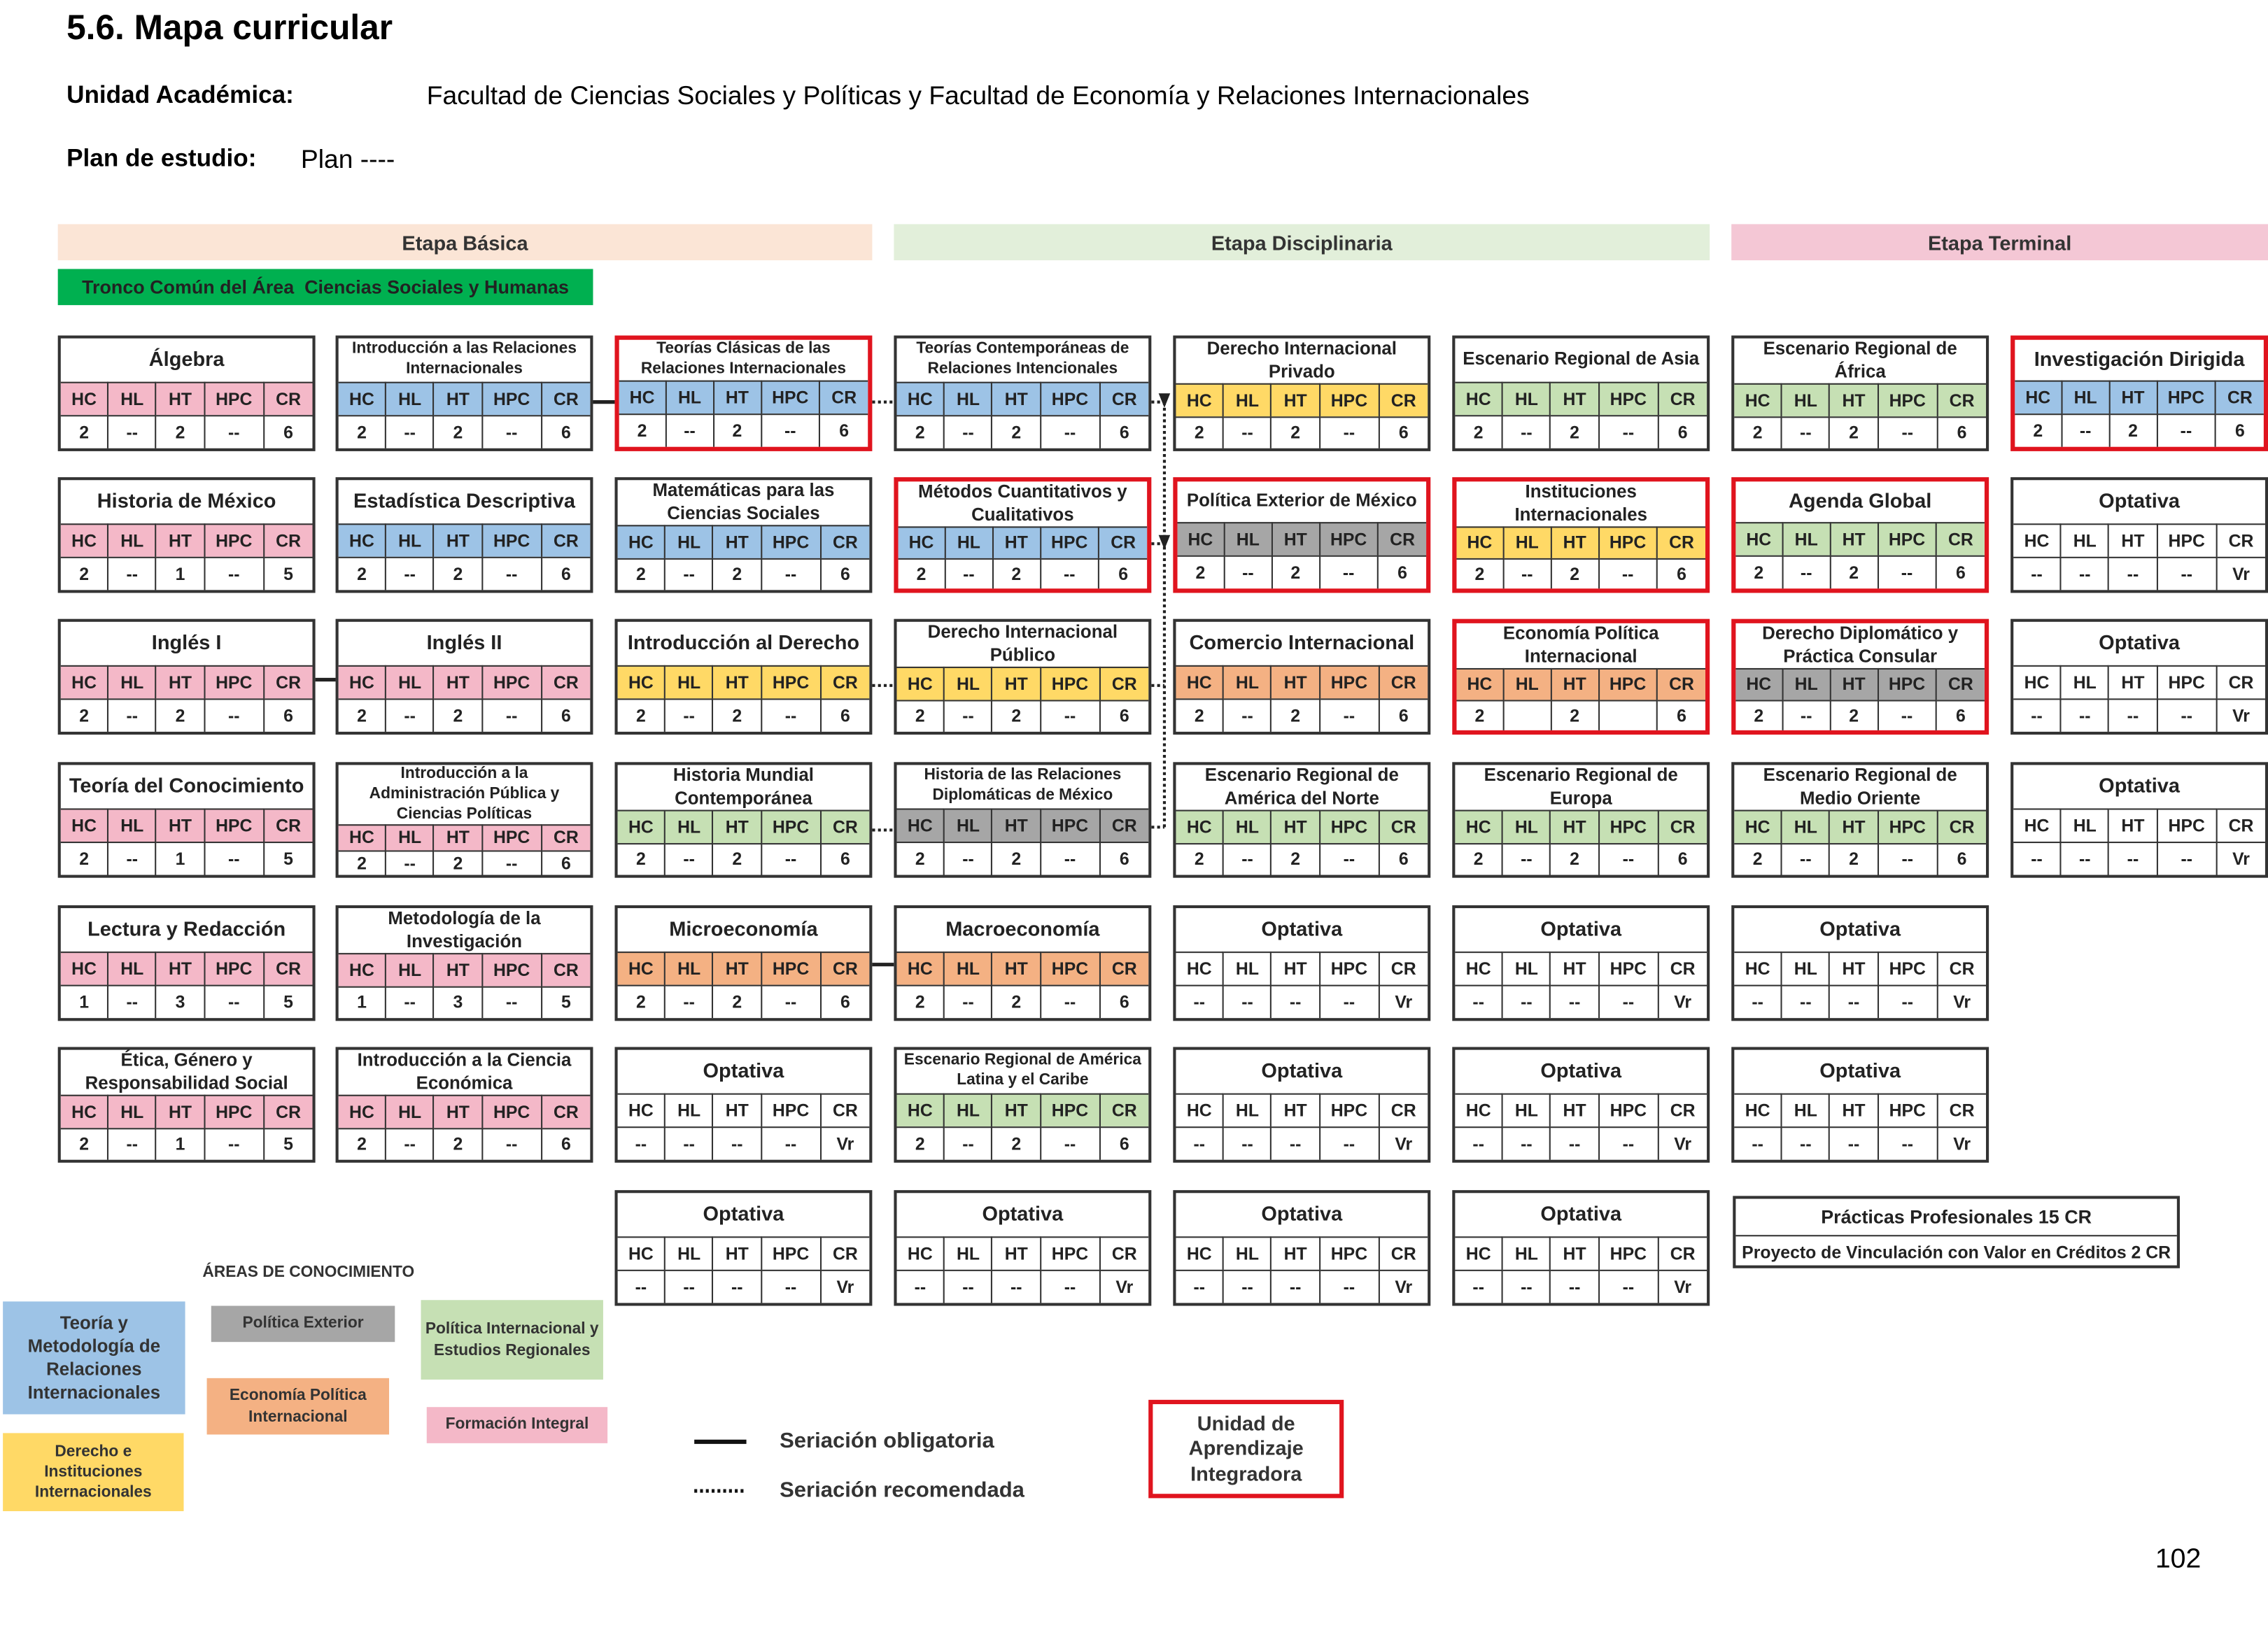  I want to click on course-box: Comercio Internacional HC HL HT HPC CR 2 -- 2 -- 6, so click(1302, 676).